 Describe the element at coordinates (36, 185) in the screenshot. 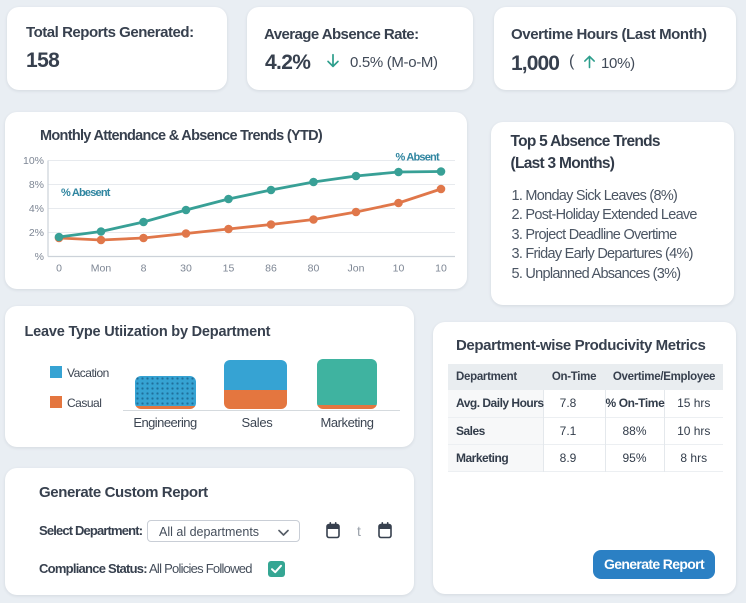

I see `svg-text: 8%` at that location.